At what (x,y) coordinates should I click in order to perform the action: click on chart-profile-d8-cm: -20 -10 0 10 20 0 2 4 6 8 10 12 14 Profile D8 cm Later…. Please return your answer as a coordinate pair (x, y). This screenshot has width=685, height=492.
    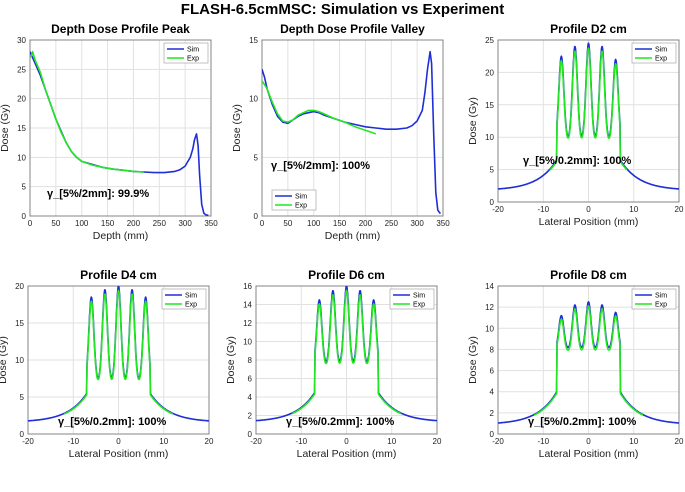
    Looking at the image, I should click on (575, 364).